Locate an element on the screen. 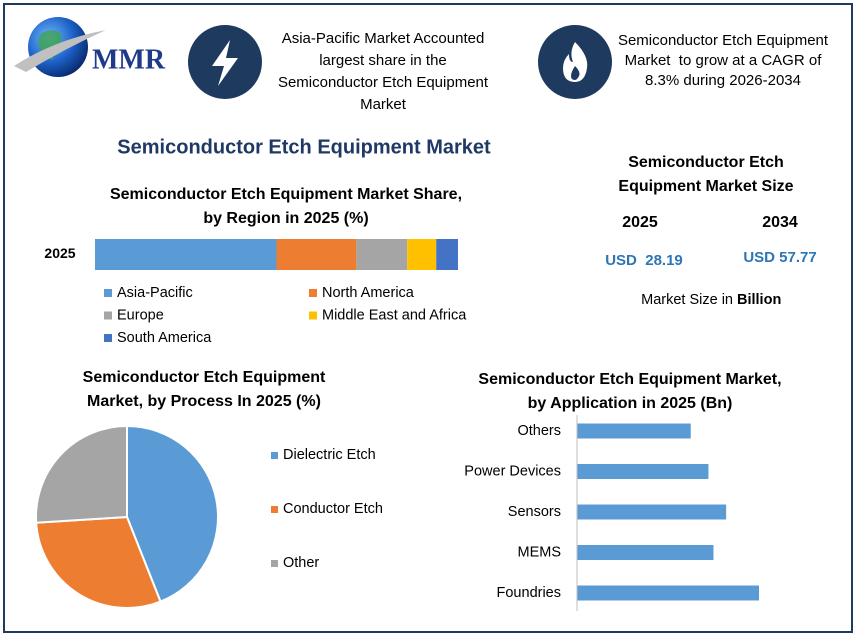 The image size is (857, 637). year: 2025 is located at coordinates (640, 222).